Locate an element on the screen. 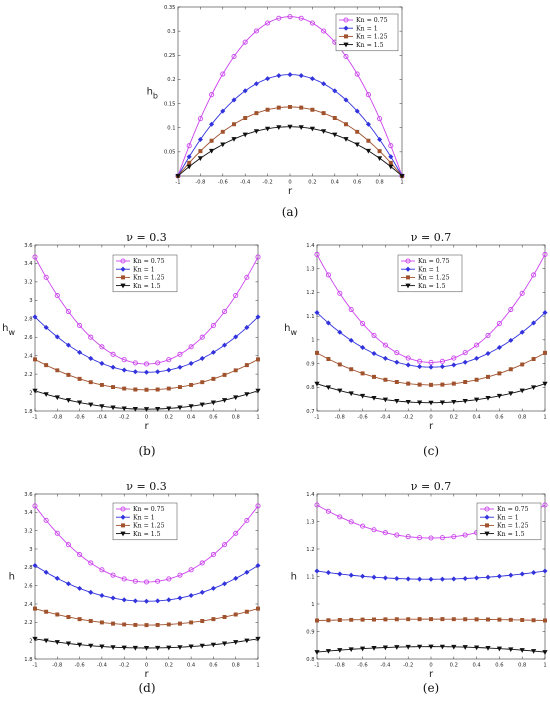 The height and width of the screenshot is (701, 550). y-tick-label: 1 is located at coordinates (312, 341).